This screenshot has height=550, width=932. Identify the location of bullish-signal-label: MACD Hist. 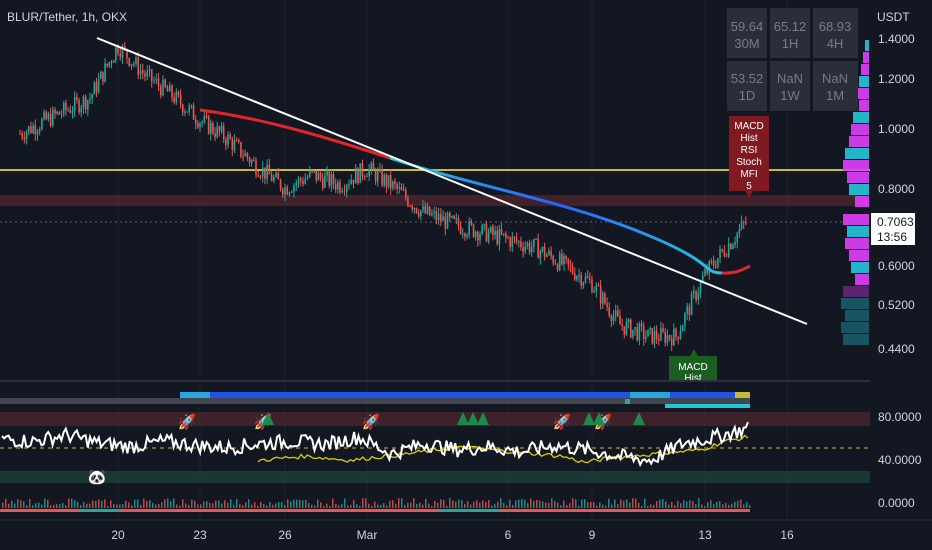
(693, 366).